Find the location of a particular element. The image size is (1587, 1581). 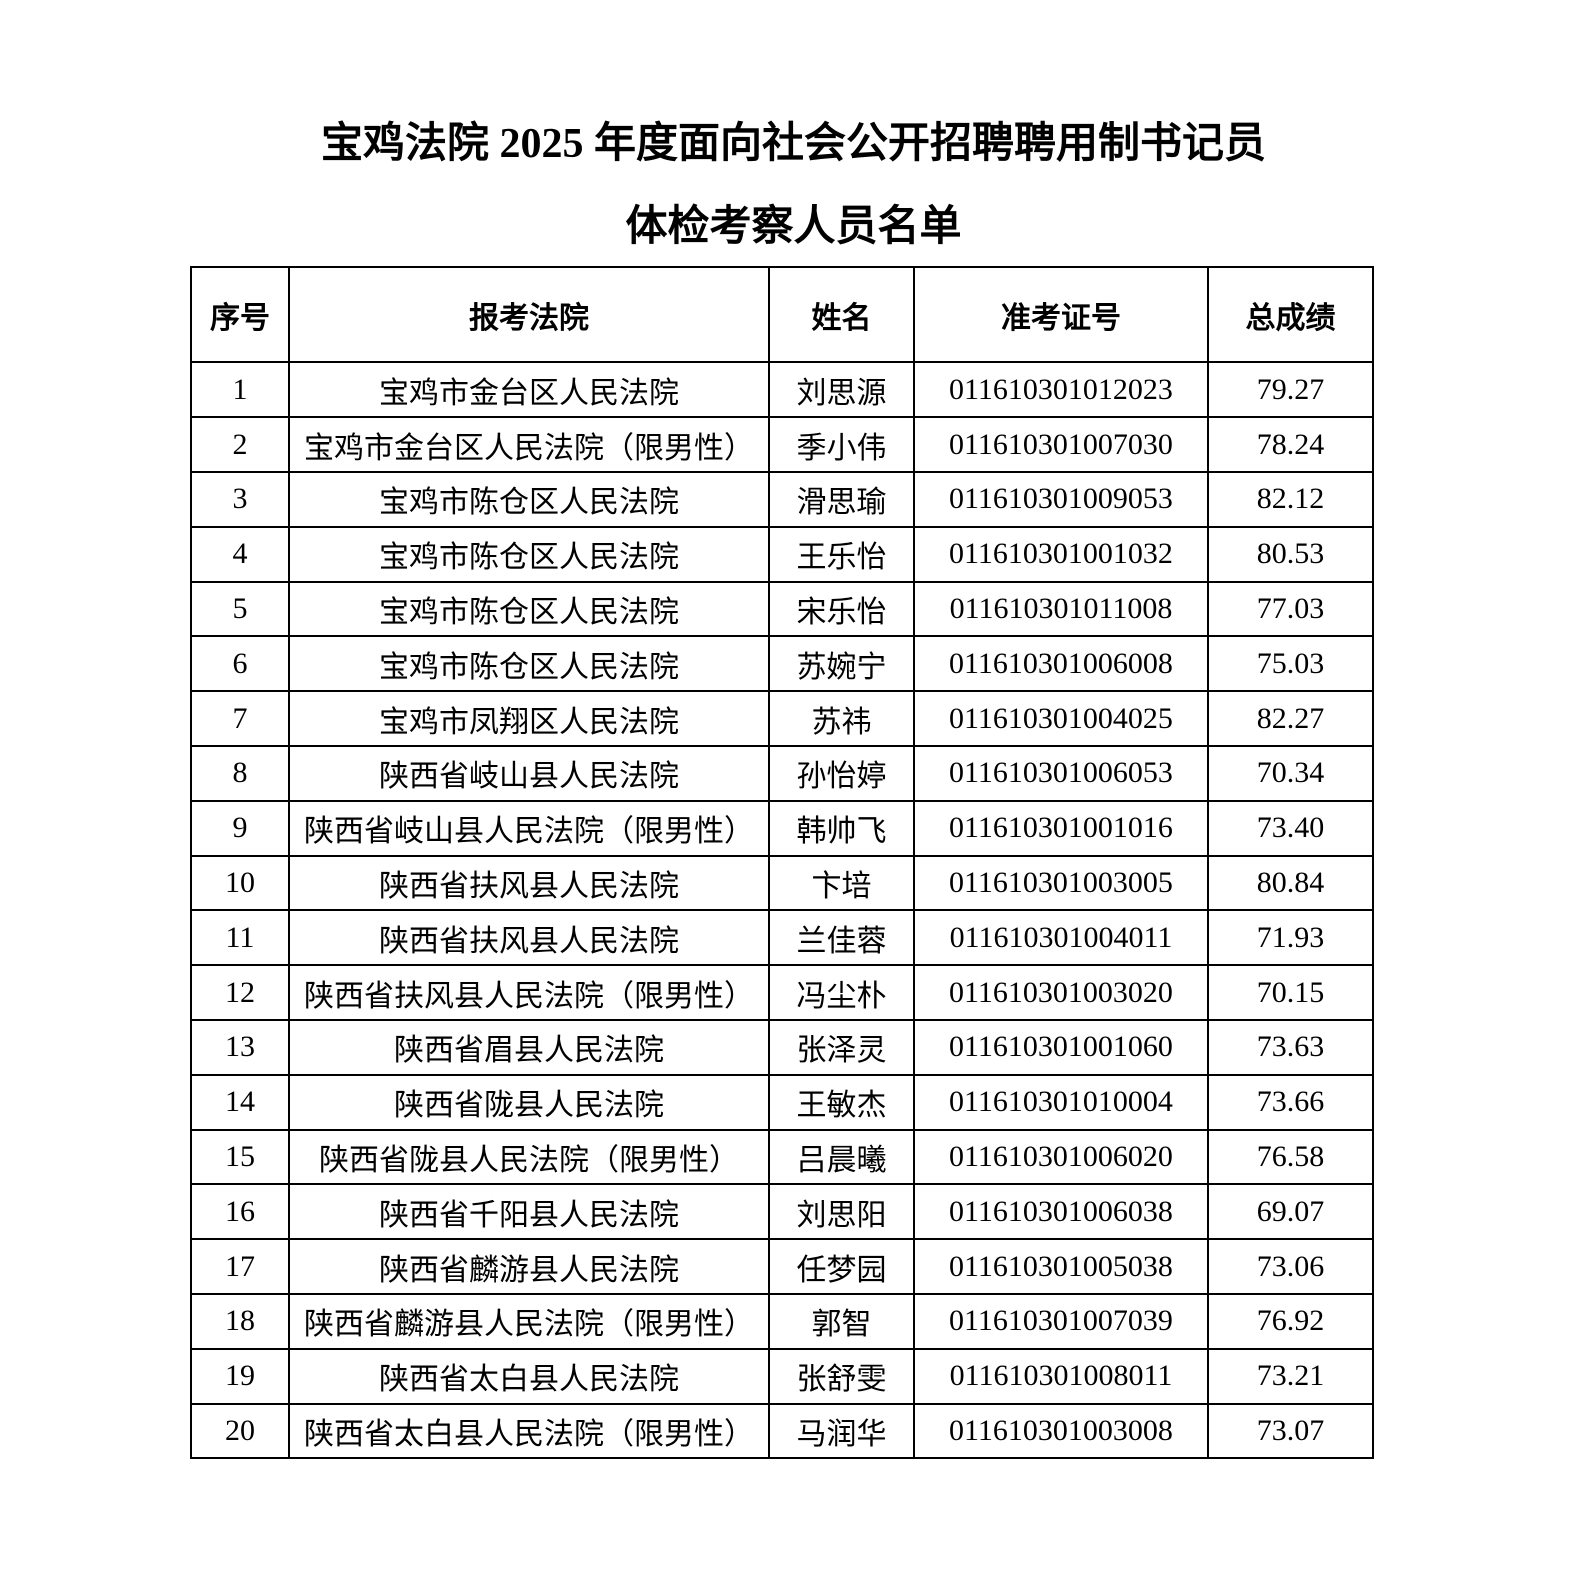

table-row: 18 陕西省麟游县人民法院（限男性） 郭智 011610301007039 76.92 is located at coordinates (782, 1321).